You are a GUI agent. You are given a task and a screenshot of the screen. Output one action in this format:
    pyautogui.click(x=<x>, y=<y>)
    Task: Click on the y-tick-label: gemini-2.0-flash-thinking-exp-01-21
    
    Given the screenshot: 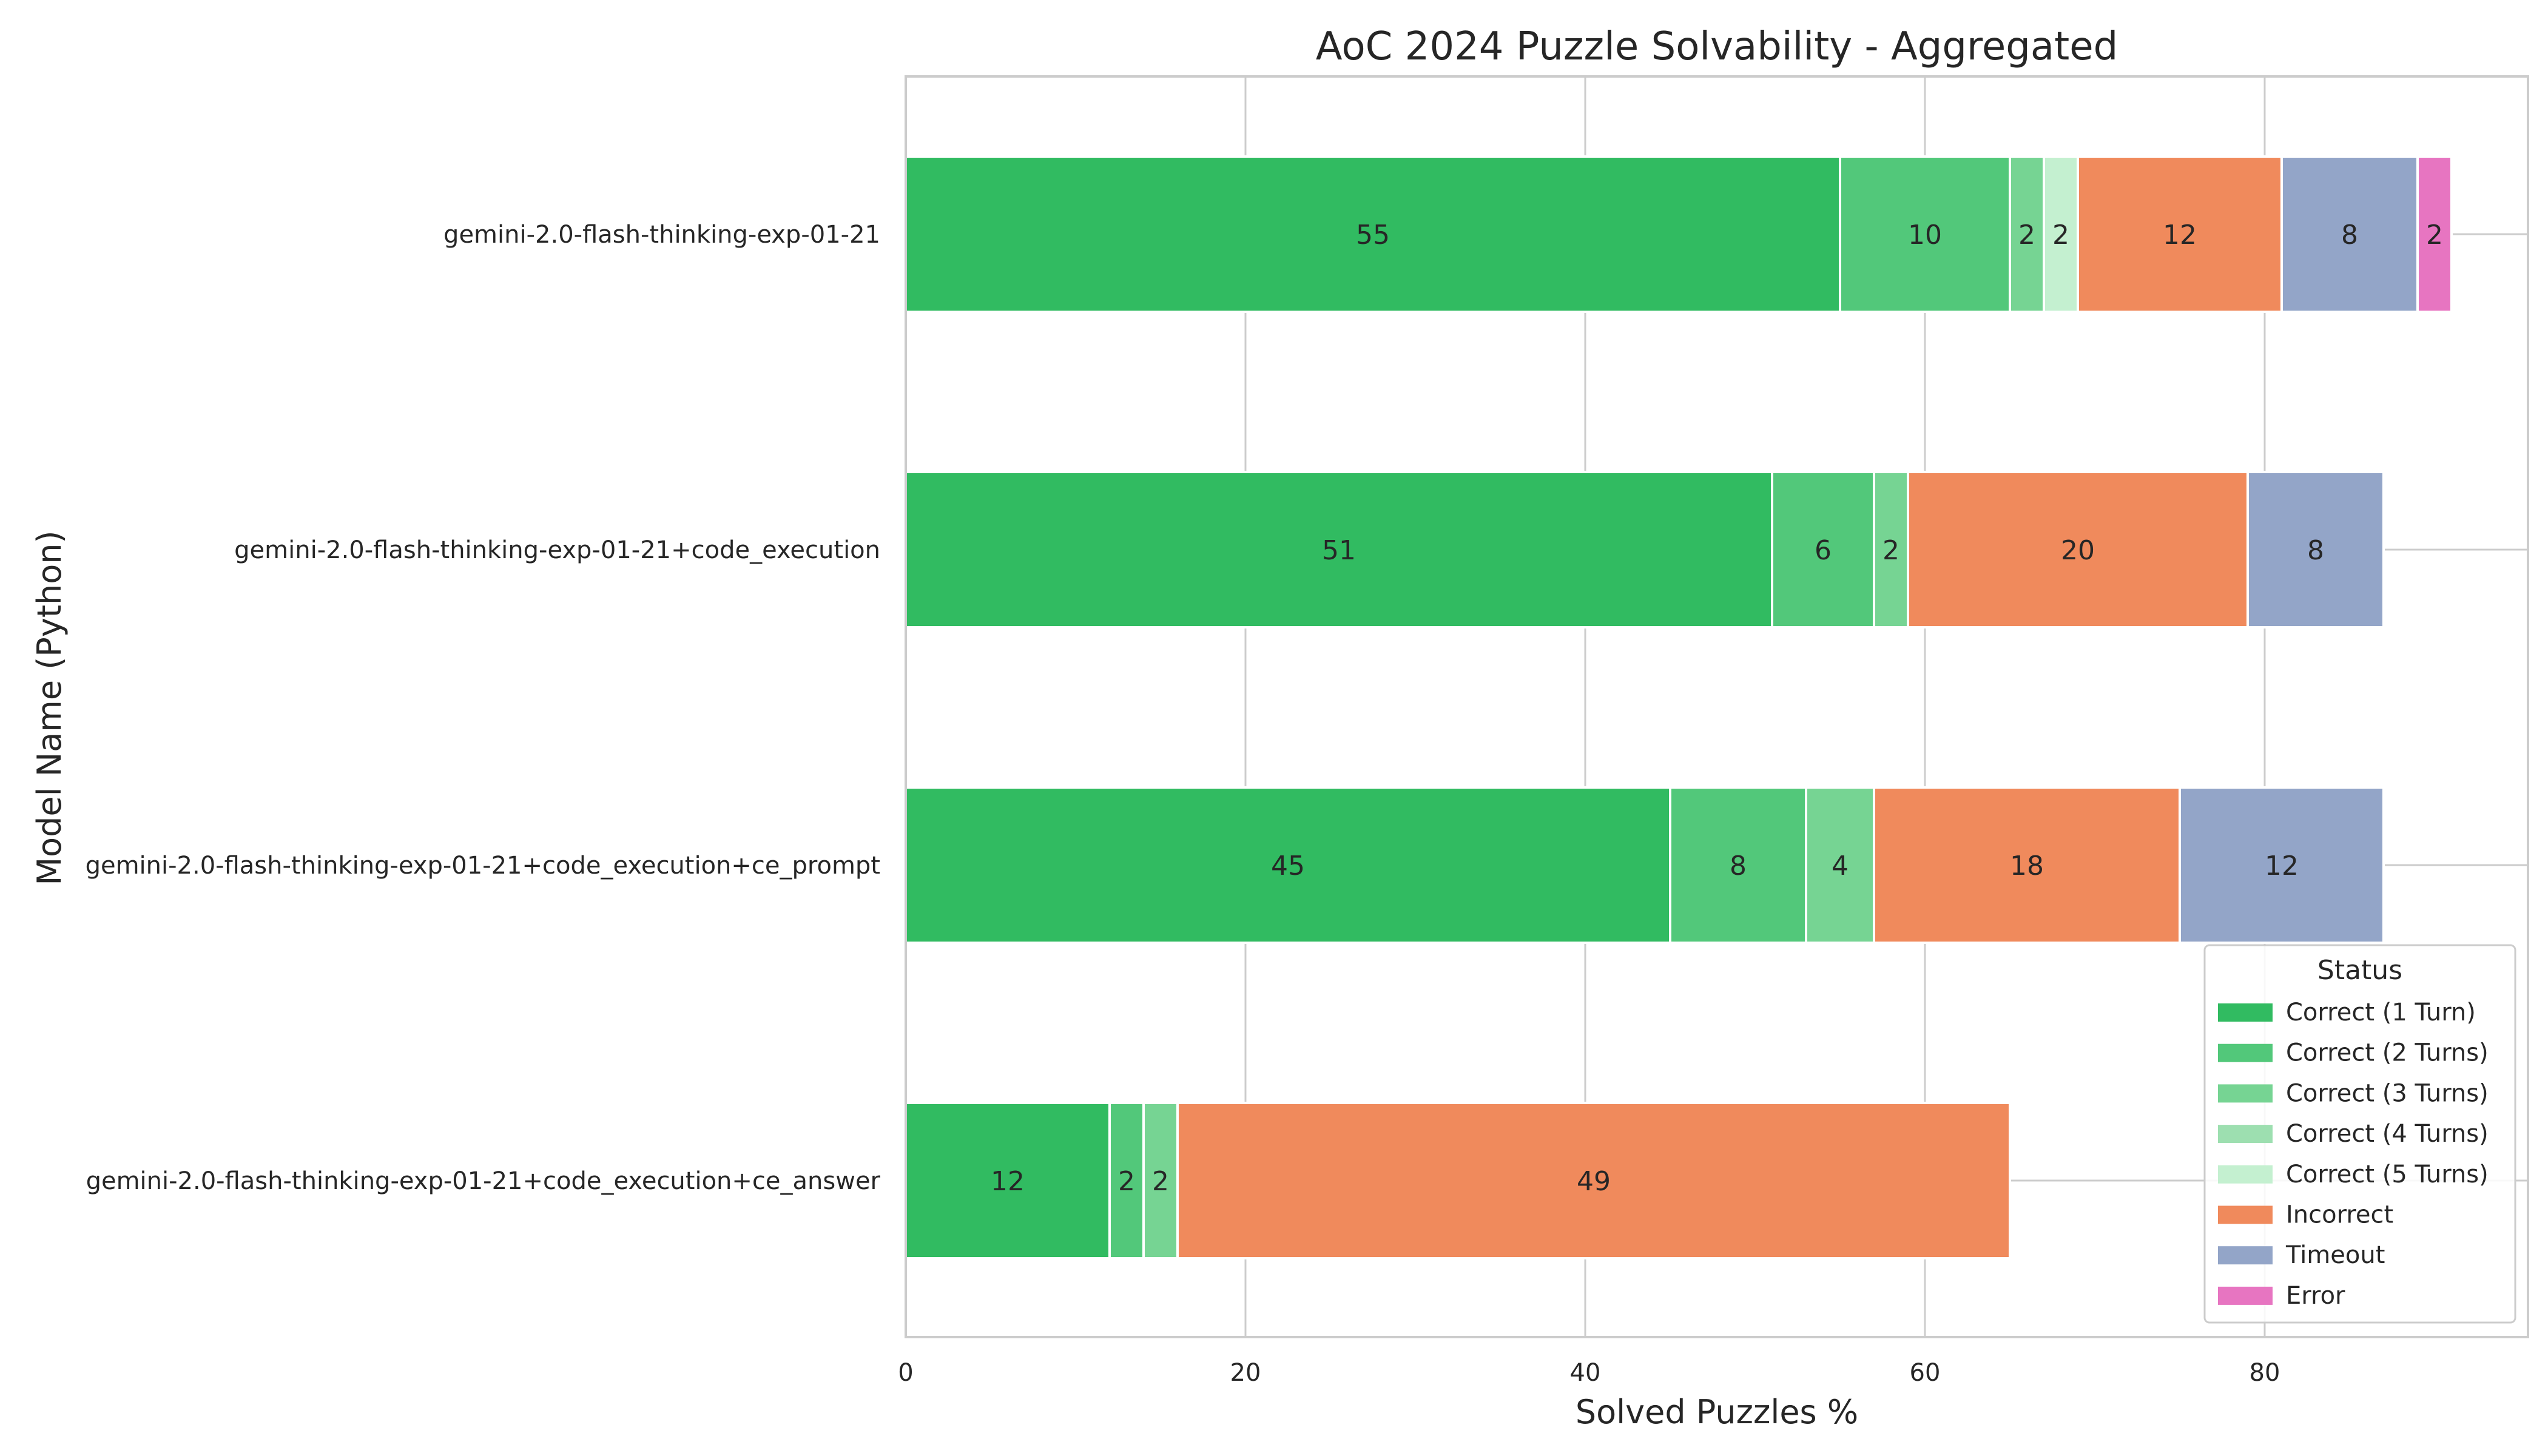 What is the action you would take?
    pyautogui.click(x=661, y=235)
    